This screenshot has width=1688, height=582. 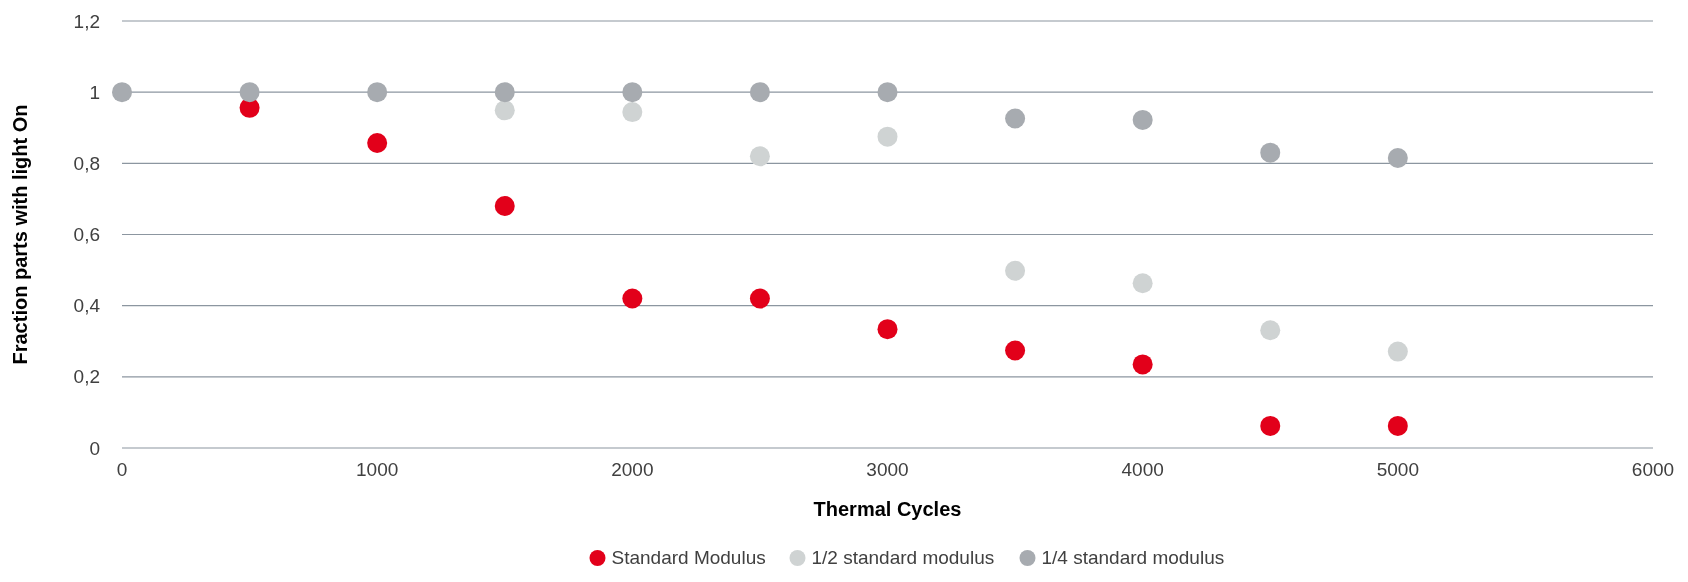 I want to click on x-tick-label: 2000, so click(x=632, y=469).